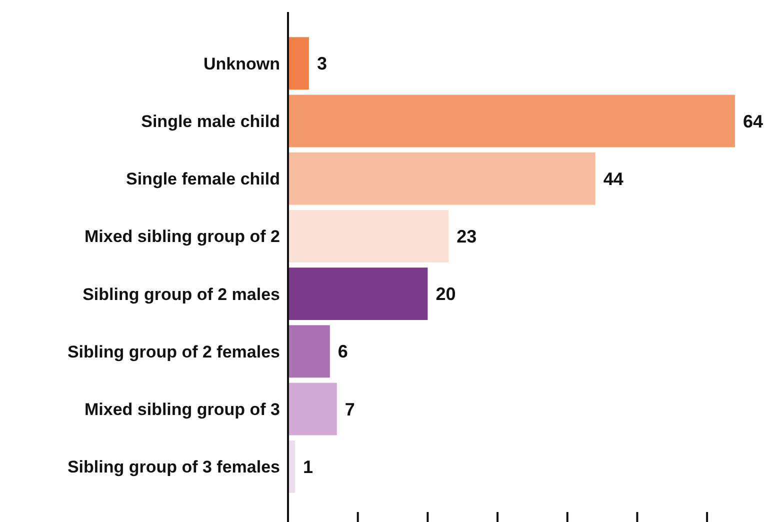 The image size is (772, 522). What do you see at coordinates (446, 294) in the screenshot?
I see `data-label: 20` at bounding box center [446, 294].